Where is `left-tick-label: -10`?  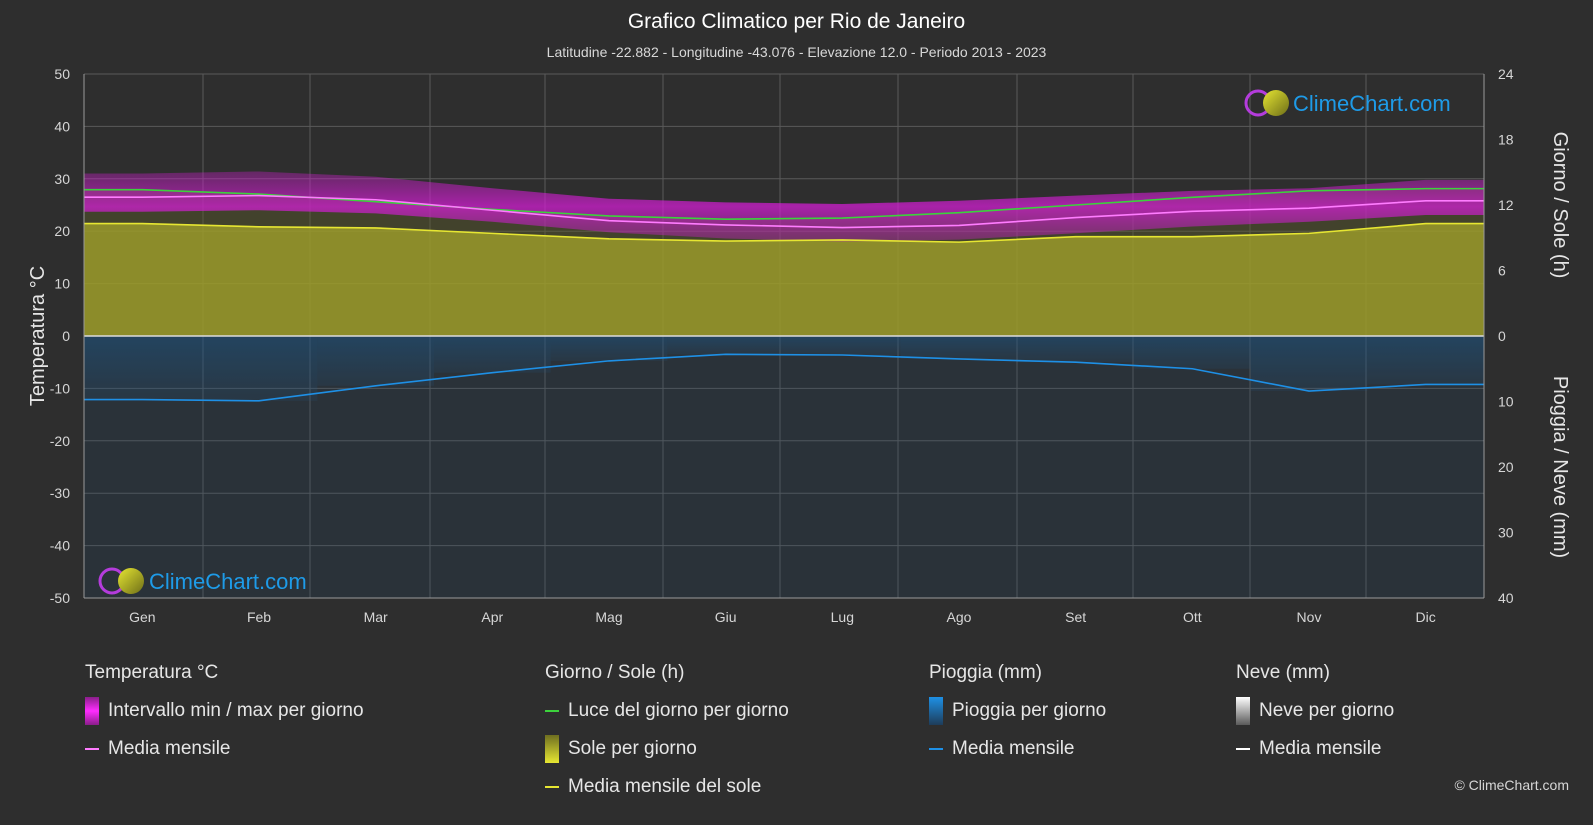 left-tick-label: -10 is located at coordinates (60, 388).